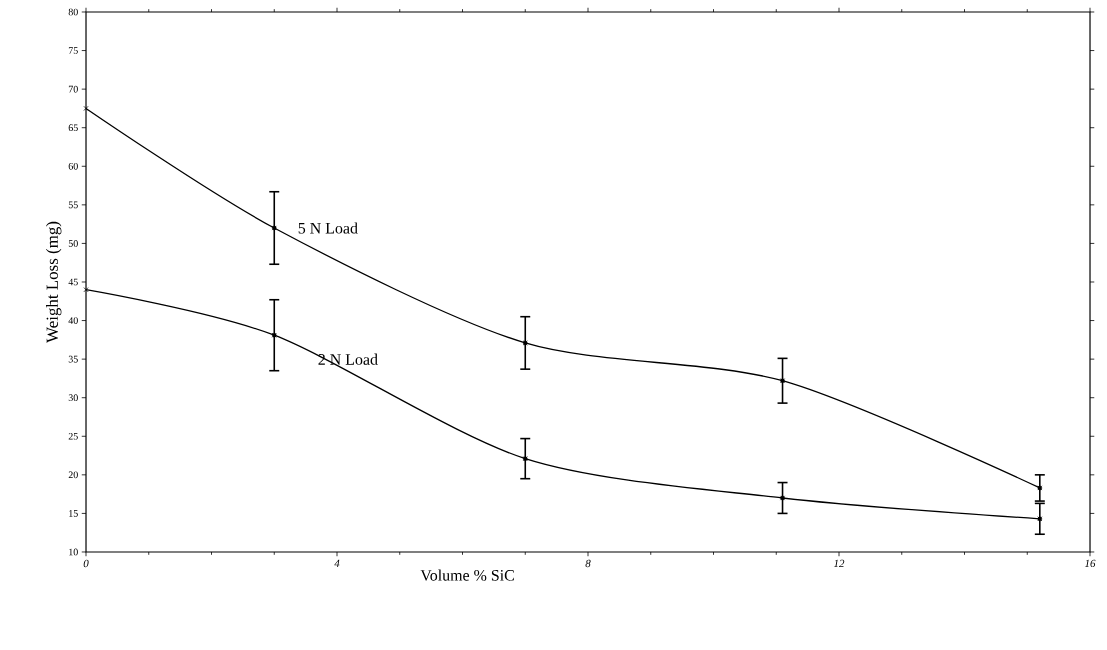 Image resolution: width=1107 pixels, height=650 pixels. I want to click on y-tick-label: 40, so click(73, 320).